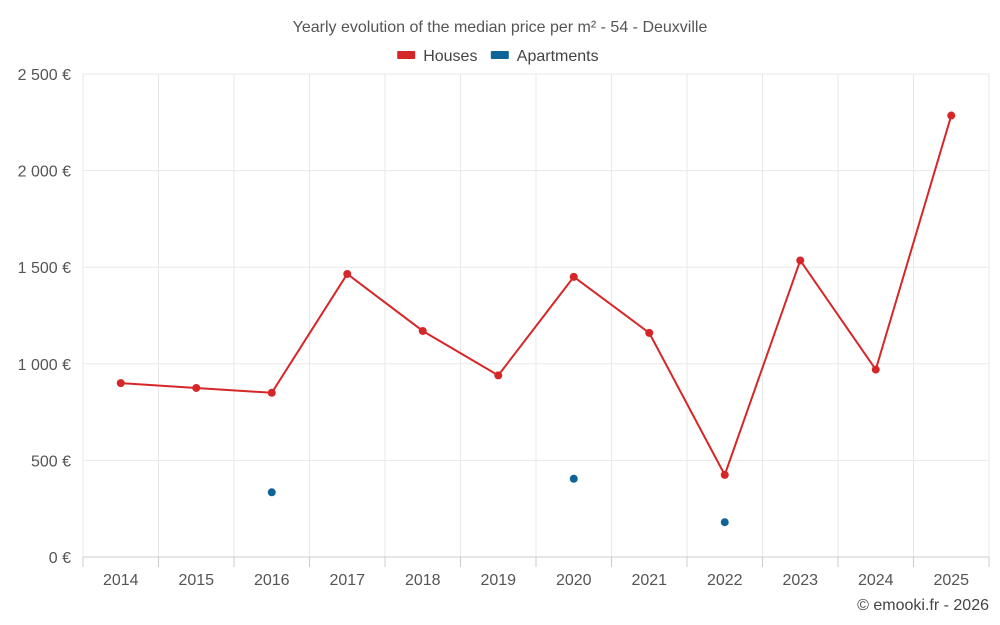 This screenshot has width=1000, height=625. What do you see at coordinates (60, 558) in the screenshot?
I see `y-tick-label: 0 €` at bounding box center [60, 558].